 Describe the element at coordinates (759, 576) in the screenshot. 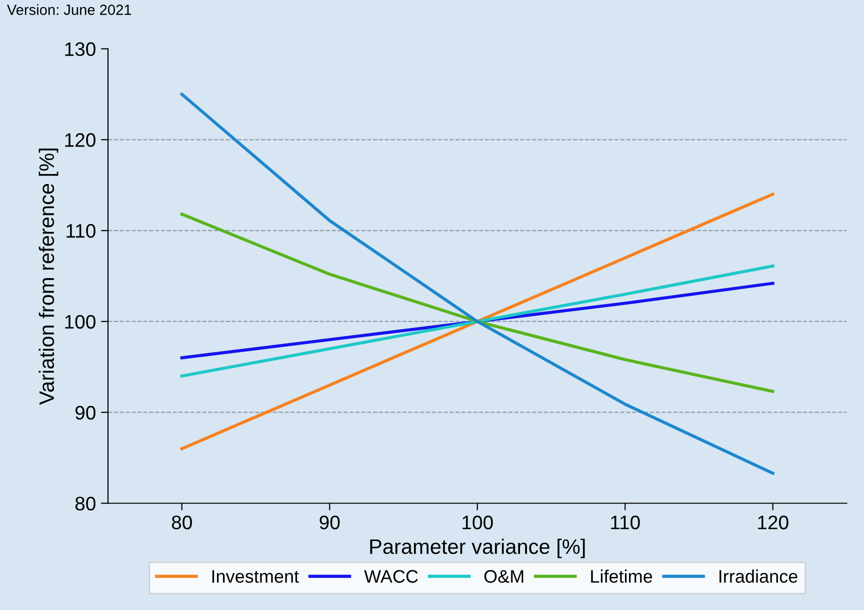

I see `legend-label: Irradiance` at that location.